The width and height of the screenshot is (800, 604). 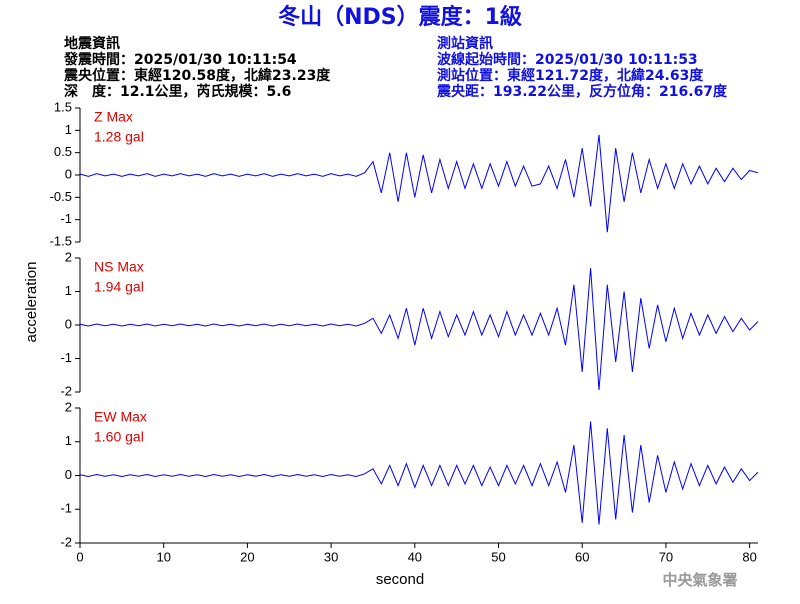 What do you see at coordinates (63, 106) in the screenshot?
I see `y-tick-label: 1.5` at bounding box center [63, 106].